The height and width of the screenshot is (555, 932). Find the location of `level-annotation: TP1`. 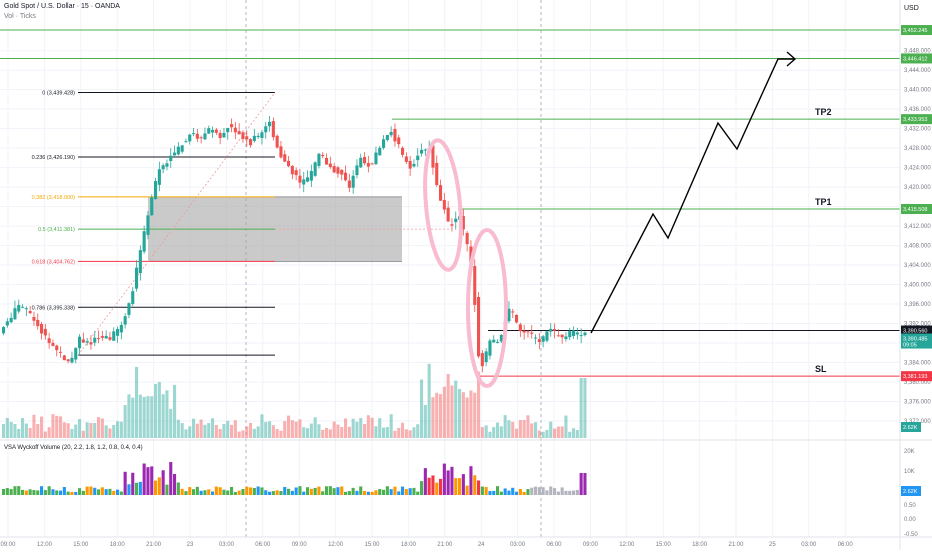

level-annotation: TP1 is located at coordinates (823, 202).